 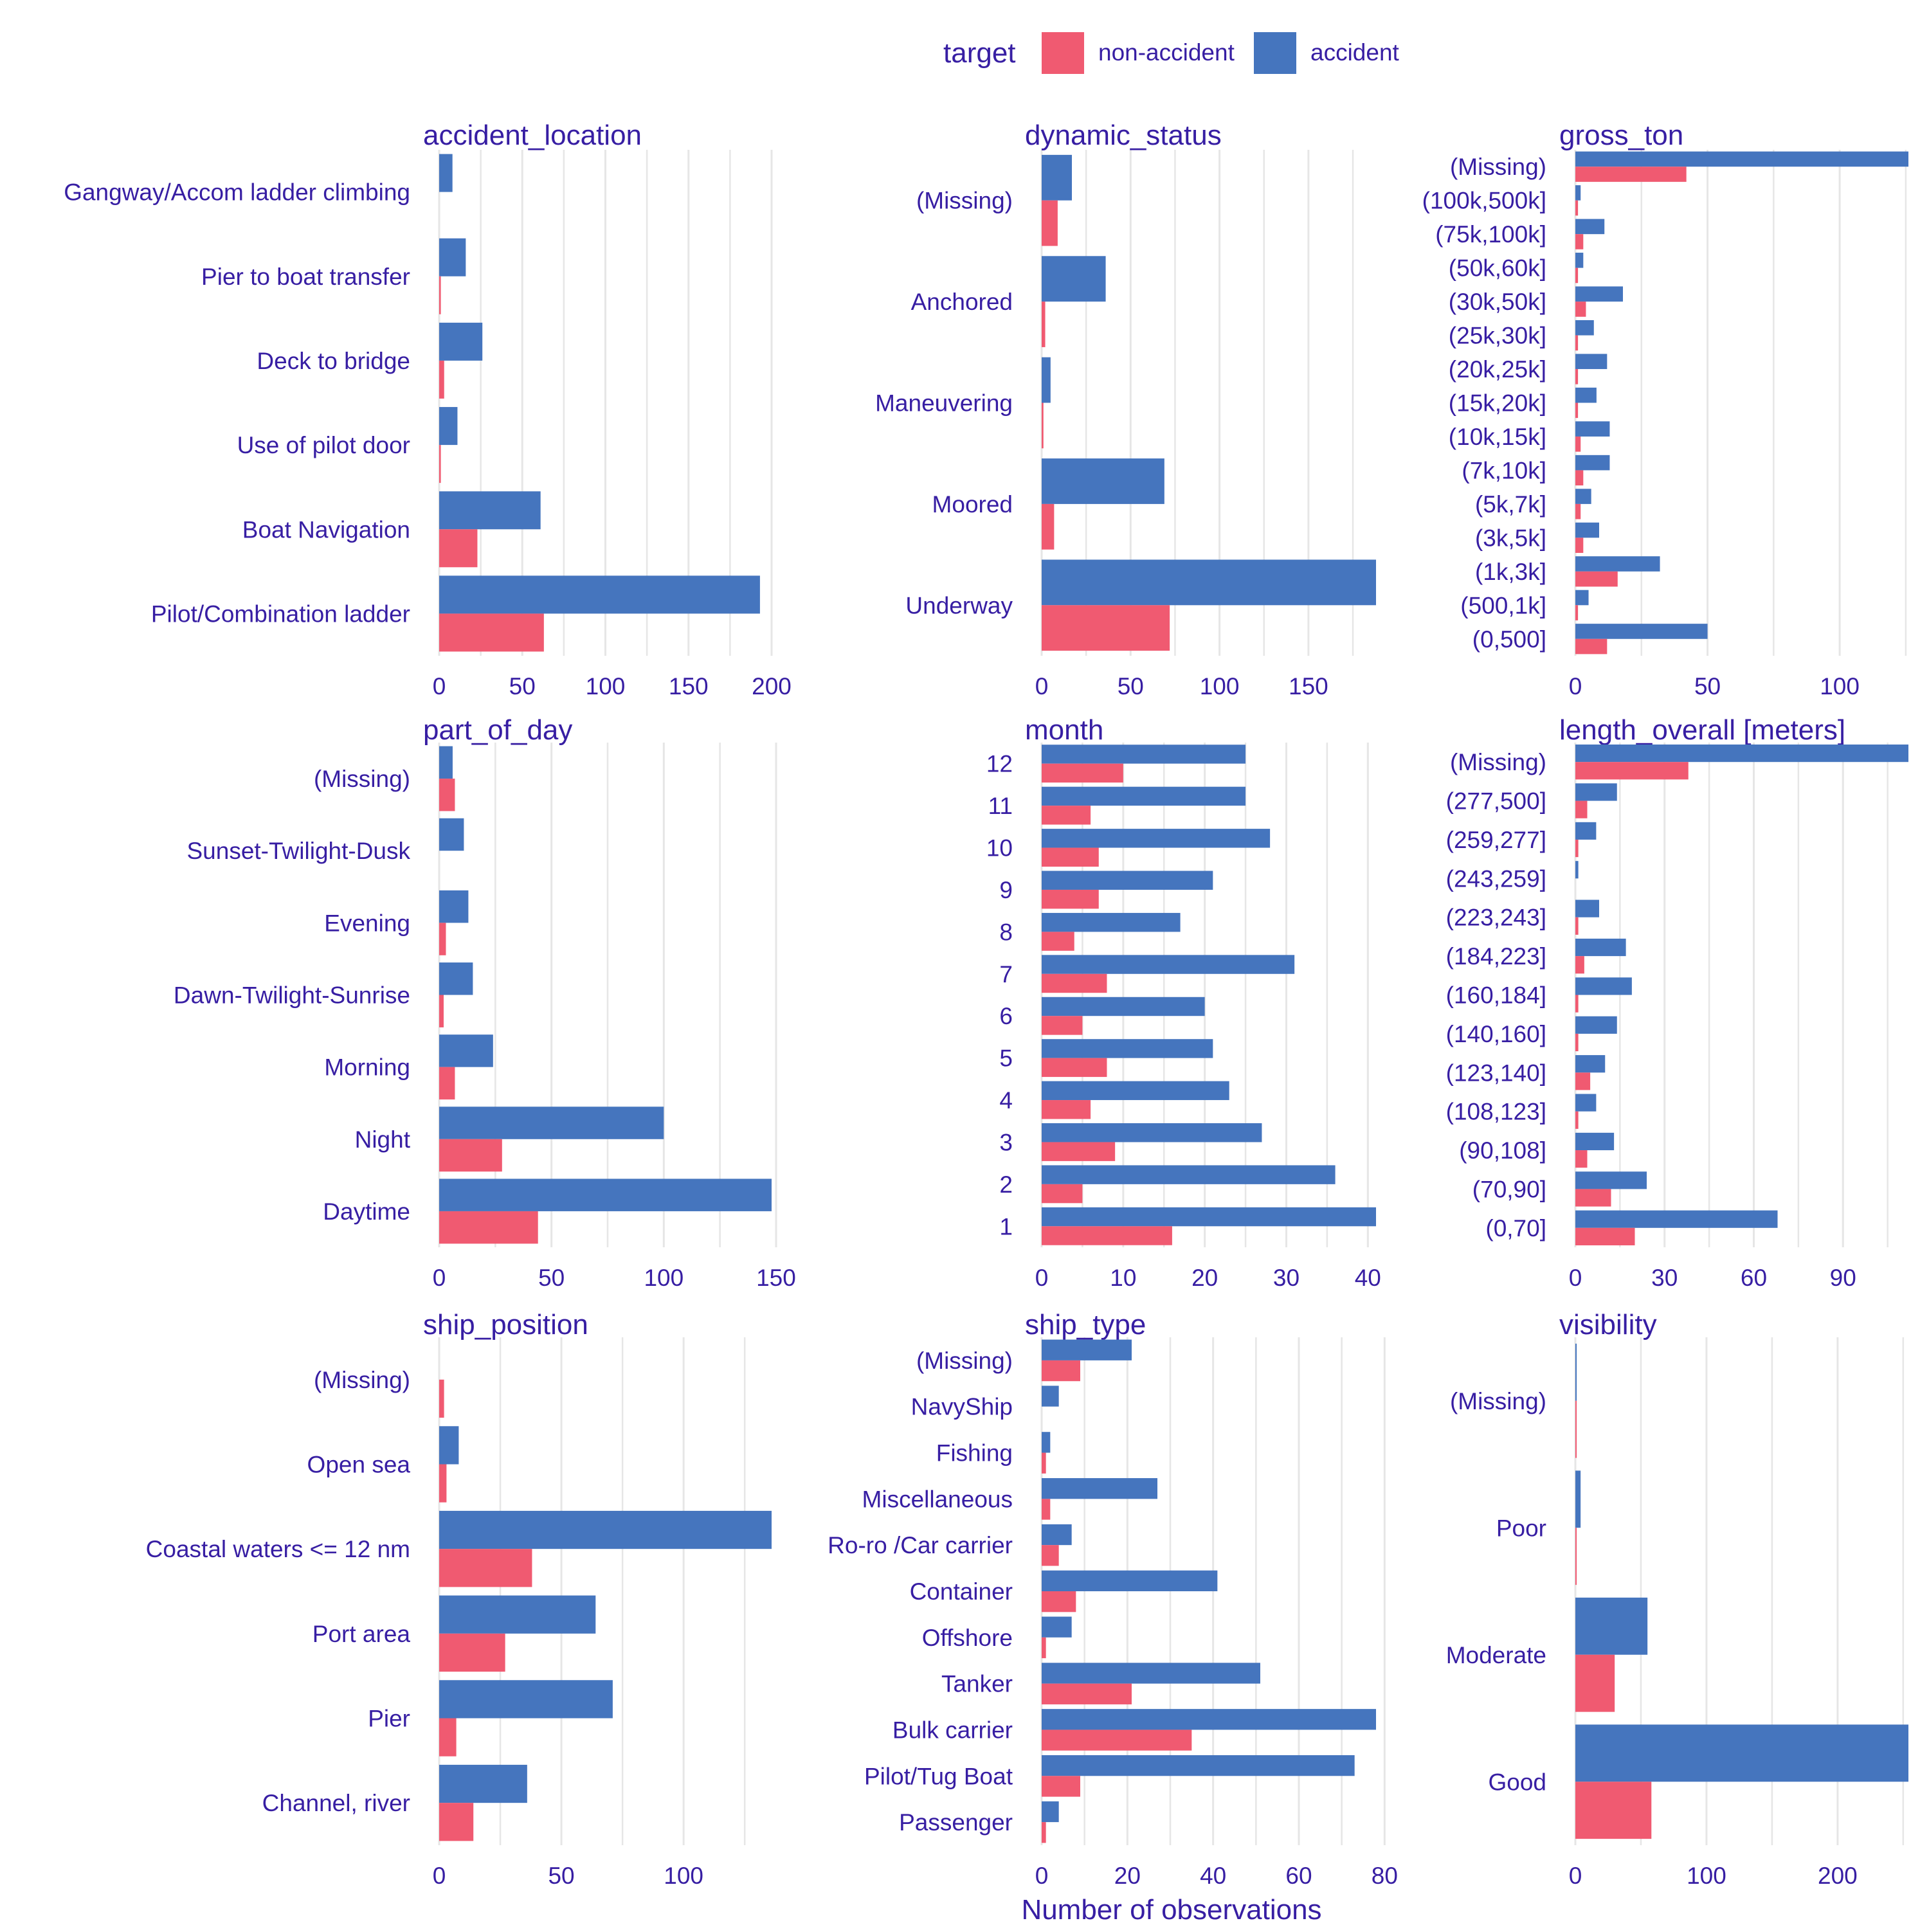 I want to click on bar-accident-miscellaneous, so click(x=1099, y=1488).